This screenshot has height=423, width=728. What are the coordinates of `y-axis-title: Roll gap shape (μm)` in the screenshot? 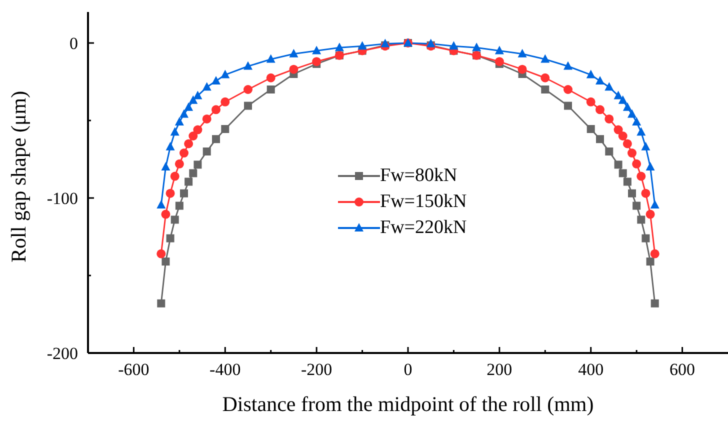 It's located at (18, 176).